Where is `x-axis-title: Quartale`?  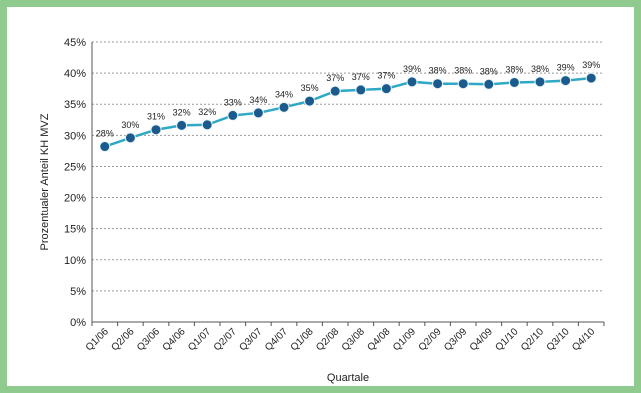 x-axis-title: Quartale is located at coordinates (348, 378).